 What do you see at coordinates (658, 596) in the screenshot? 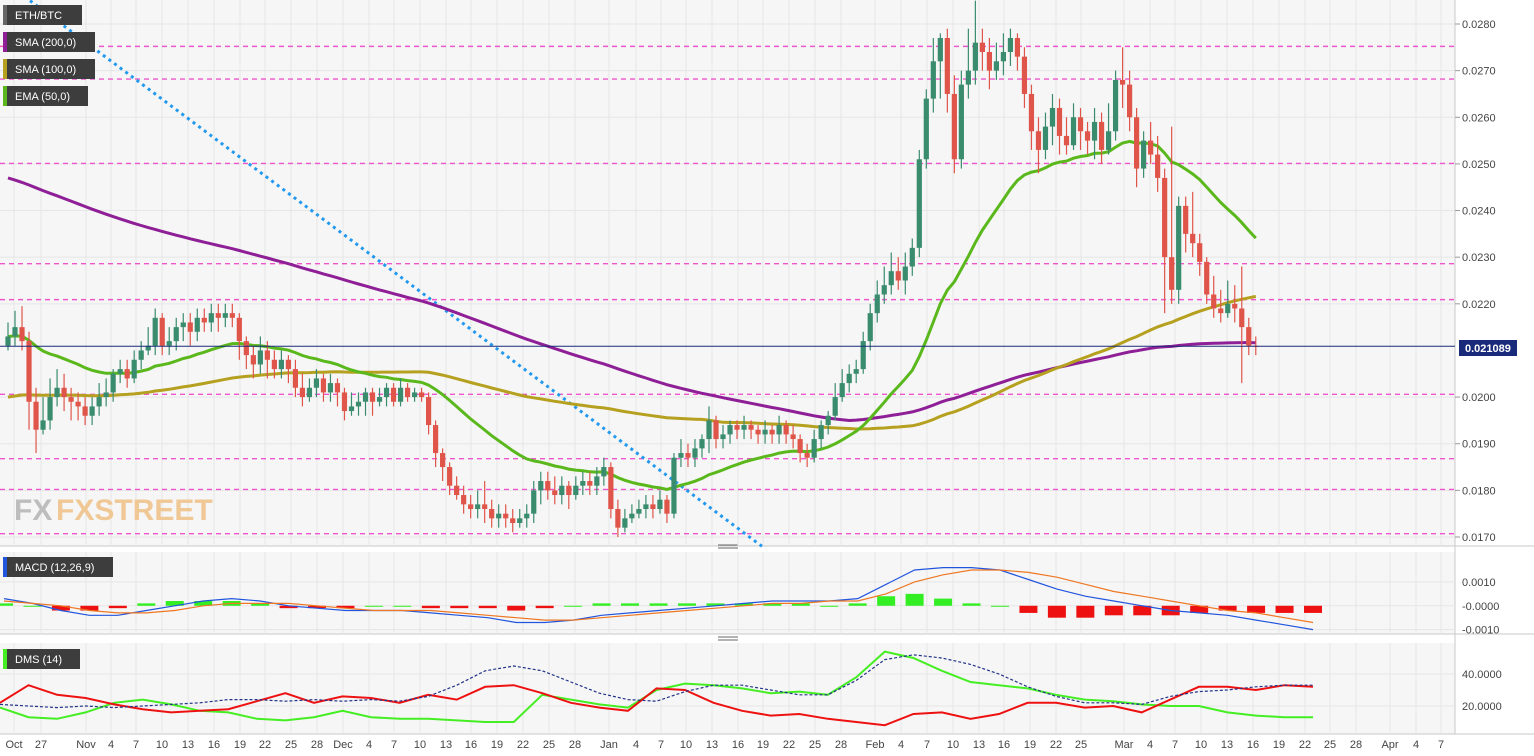
I see `macd-signal-line` at bounding box center [658, 596].